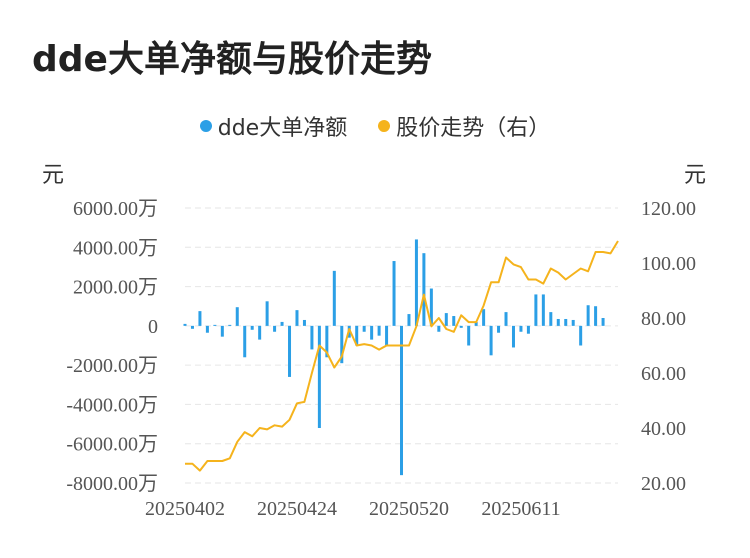 The height and width of the screenshot is (558, 750). Describe the element at coordinates (375, 126) in the screenshot. I see `chart-legend: dde大单净额 股价走势（右）` at that location.